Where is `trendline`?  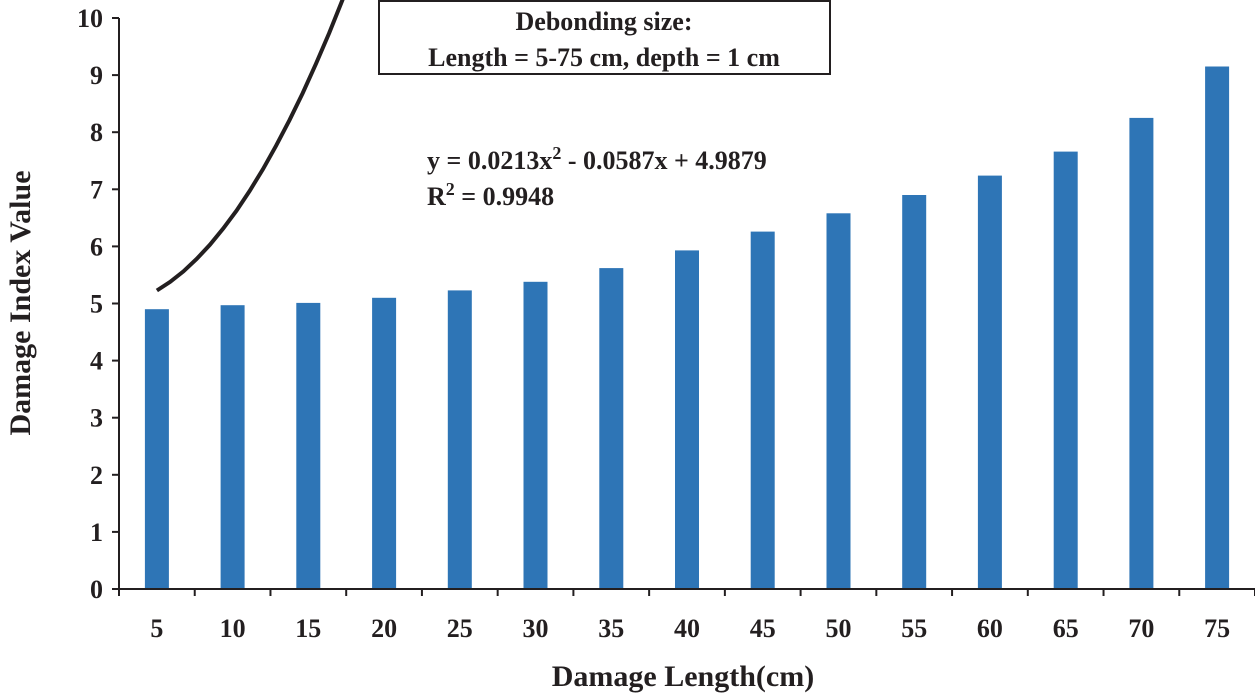 trendline is located at coordinates (250, 146).